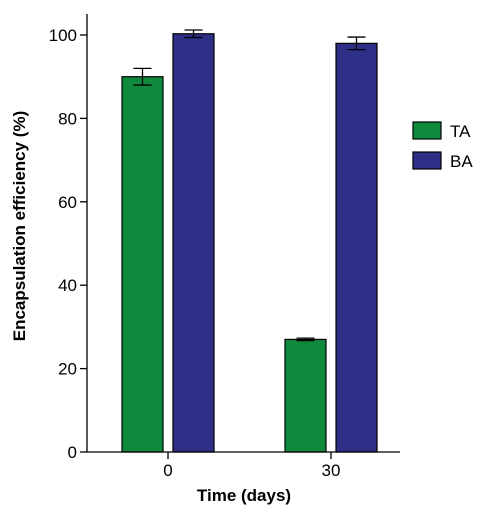 The image size is (484, 506). What do you see at coordinates (244, 495) in the screenshot?
I see `x-axis-title: Time (days)` at bounding box center [244, 495].